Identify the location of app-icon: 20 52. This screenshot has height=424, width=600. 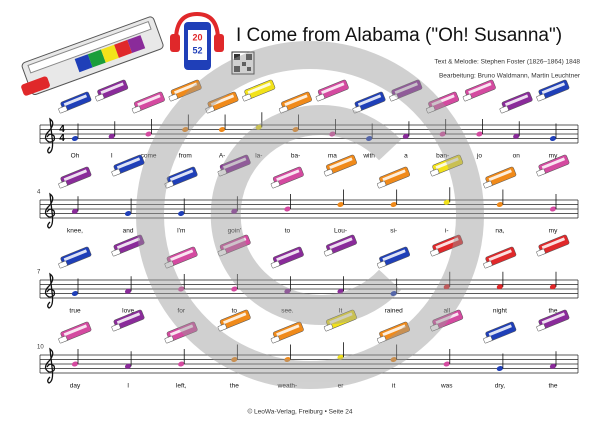
(197, 40).